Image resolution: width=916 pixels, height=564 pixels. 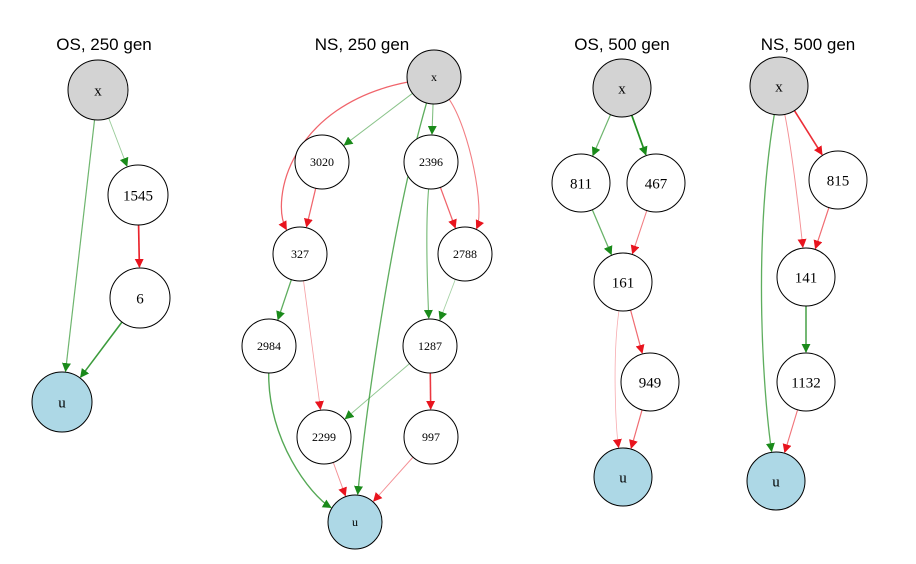 I want to click on node-label: 2396, so click(x=431, y=162).